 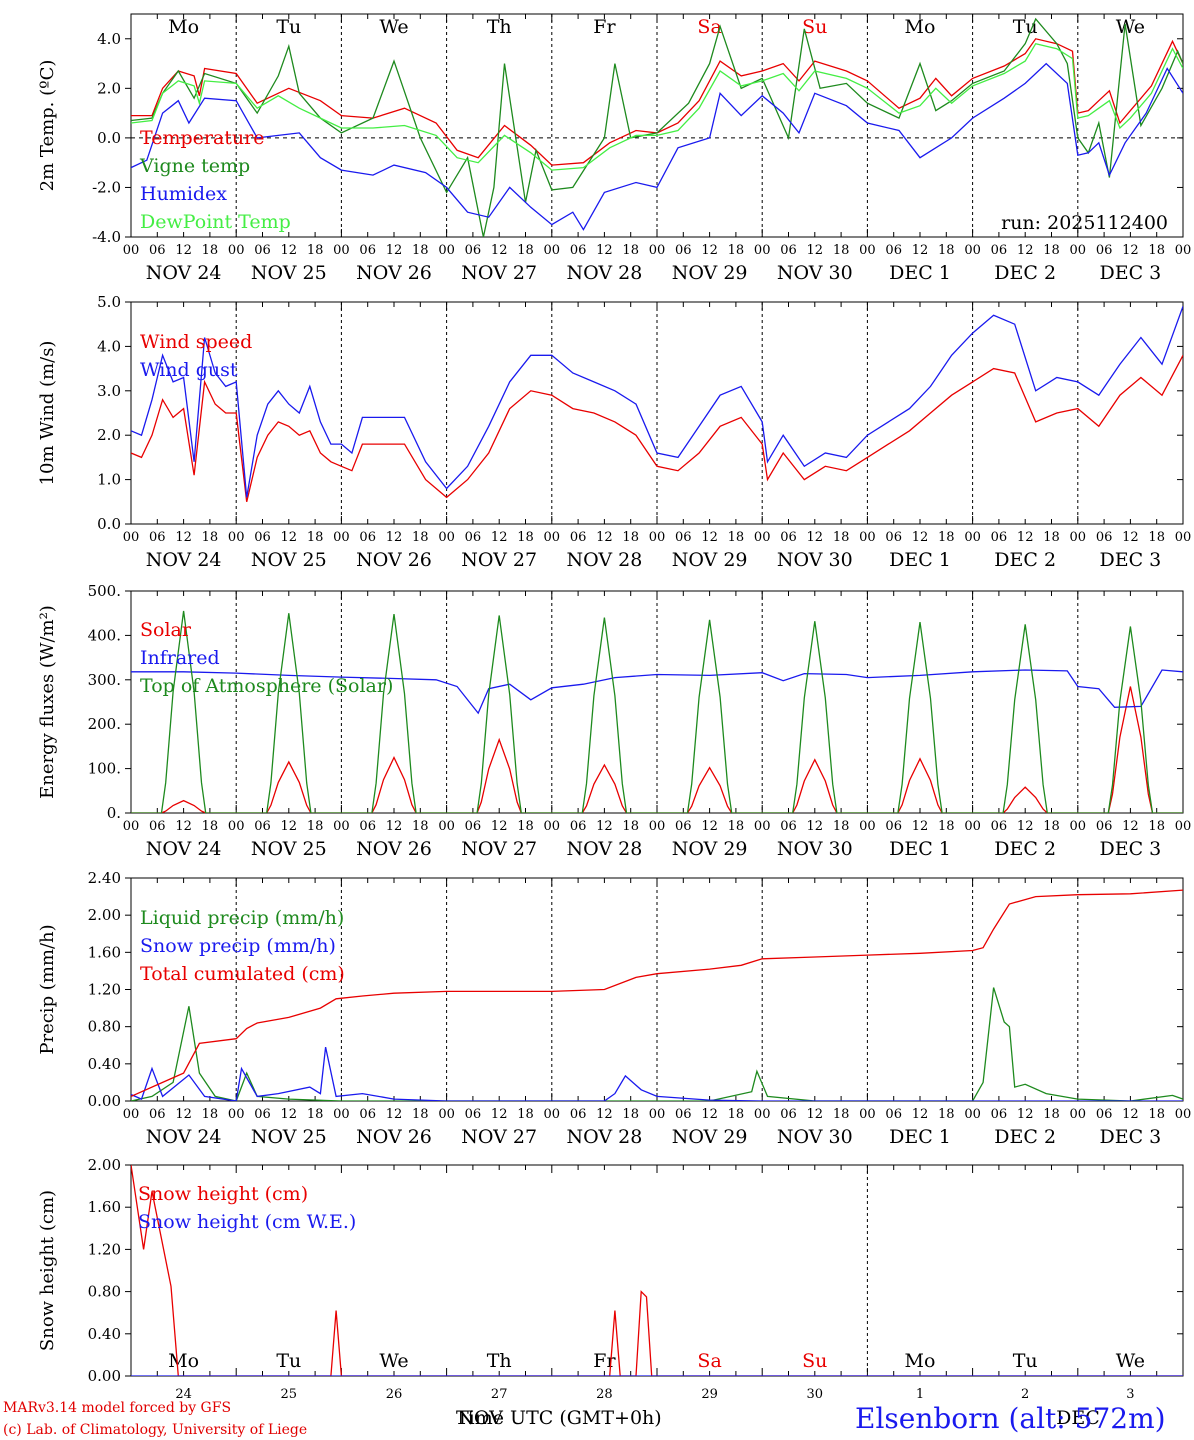 I want to click on y-tick-label: 400., so click(x=104, y=635).